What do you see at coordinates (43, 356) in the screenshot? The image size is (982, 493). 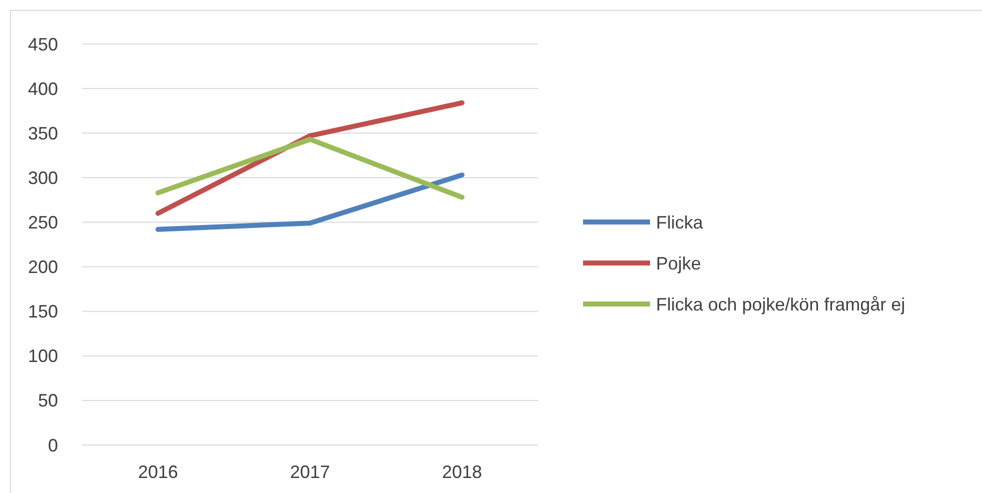 I see `y-tick-label: 100` at bounding box center [43, 356].